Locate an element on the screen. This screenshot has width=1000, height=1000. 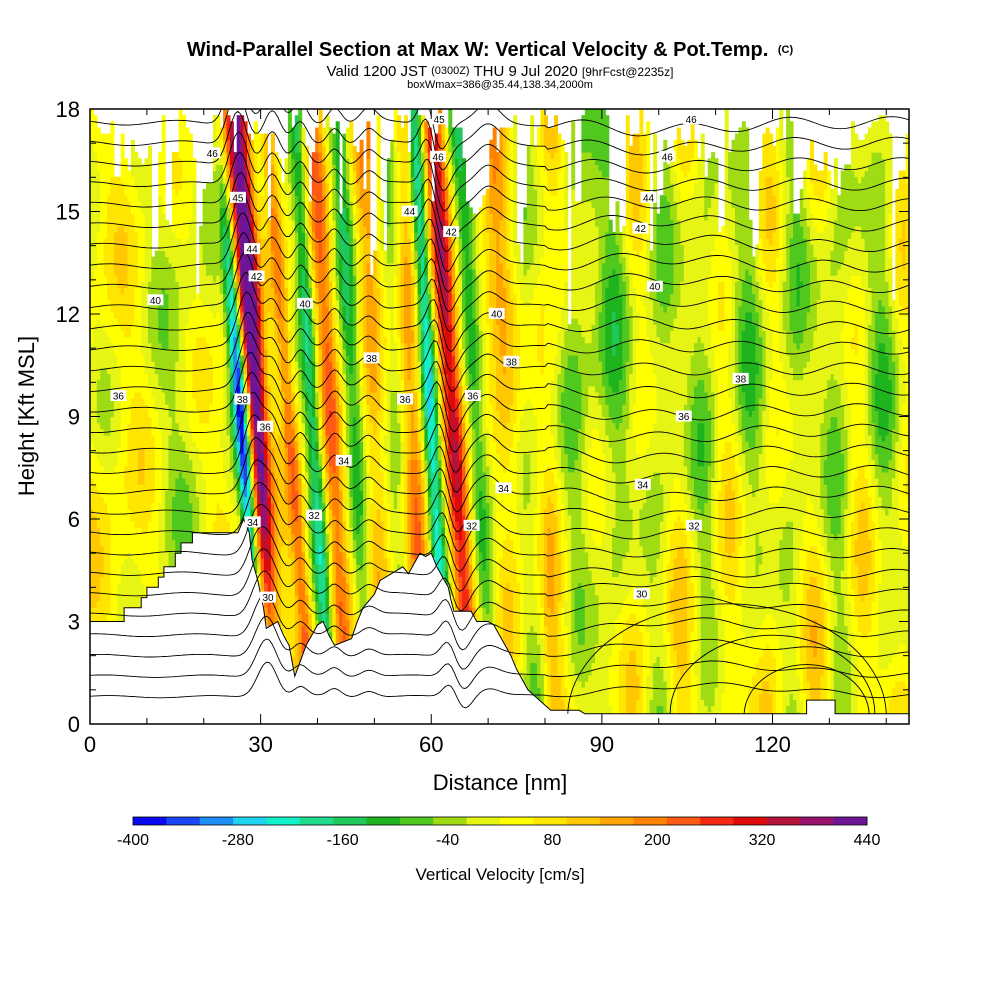
y-tick-label: 15 is located at coordinates (68, 212).